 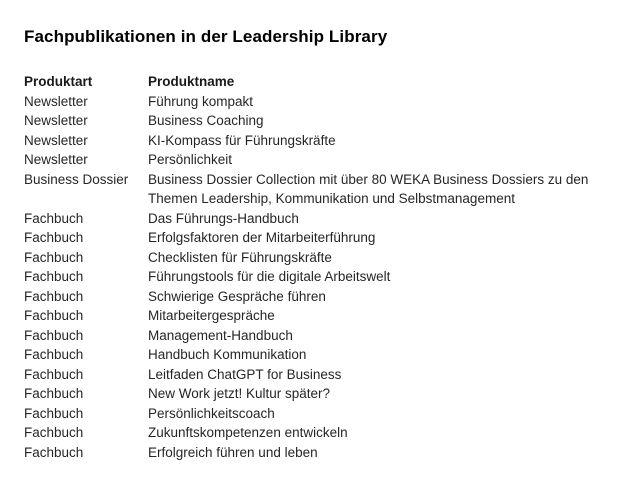 What do you see at coordinates (190, 159) in the screenshot?
I see `produktname-cell: Persönlichkeit` at bounding box center [190, 159].